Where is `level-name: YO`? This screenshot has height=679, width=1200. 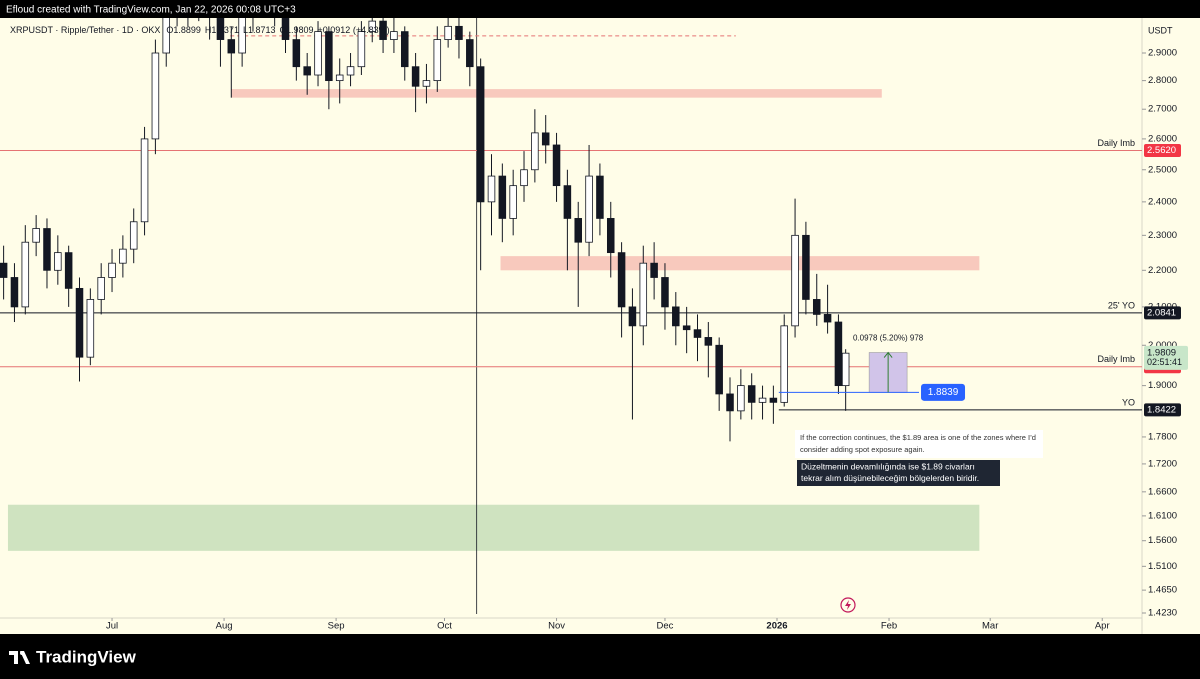
level-name: YO is located at coordinates (1128, 402).